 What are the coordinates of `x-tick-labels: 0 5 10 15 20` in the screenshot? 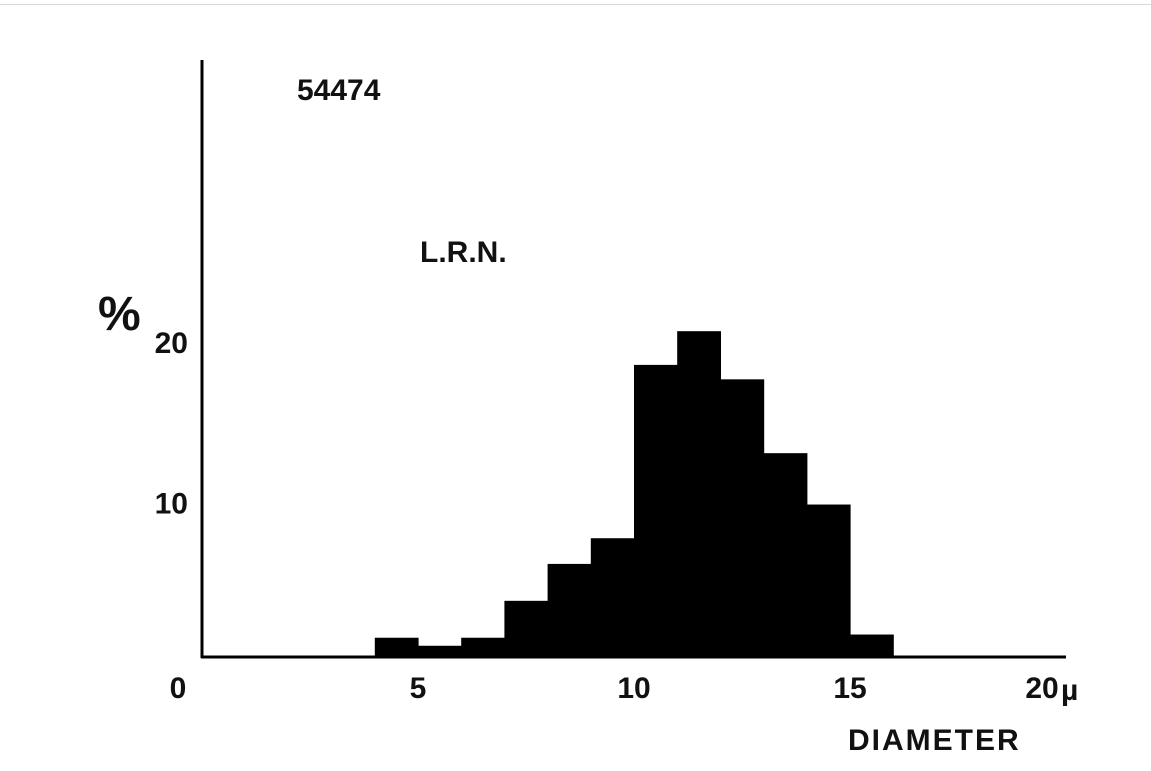 It's located at (614, 688).